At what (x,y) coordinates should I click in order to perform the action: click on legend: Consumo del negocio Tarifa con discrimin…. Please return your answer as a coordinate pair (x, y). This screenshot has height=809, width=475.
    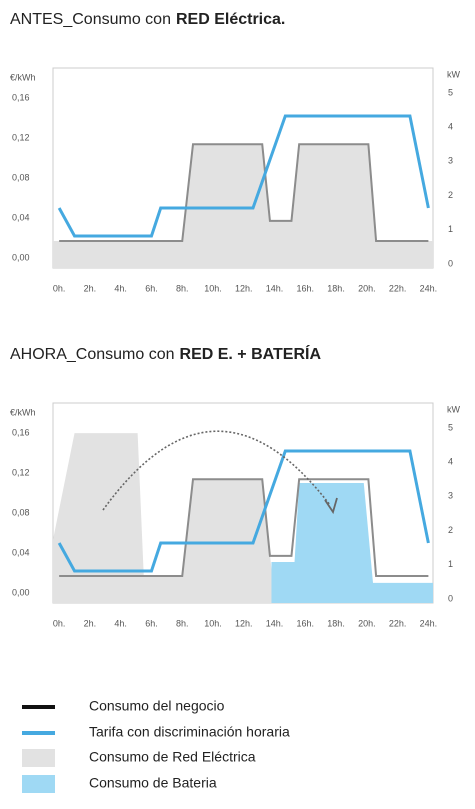
    Looking at the image, I should click on (156, 745).